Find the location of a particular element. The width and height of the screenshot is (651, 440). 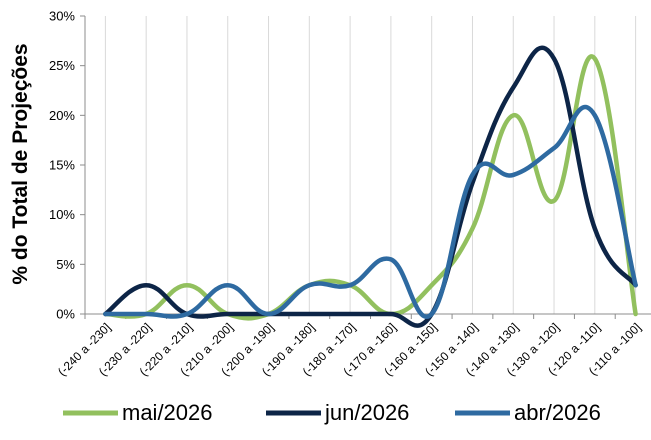

y-tick-label-0: 0% is located at coordinates (65, 314).